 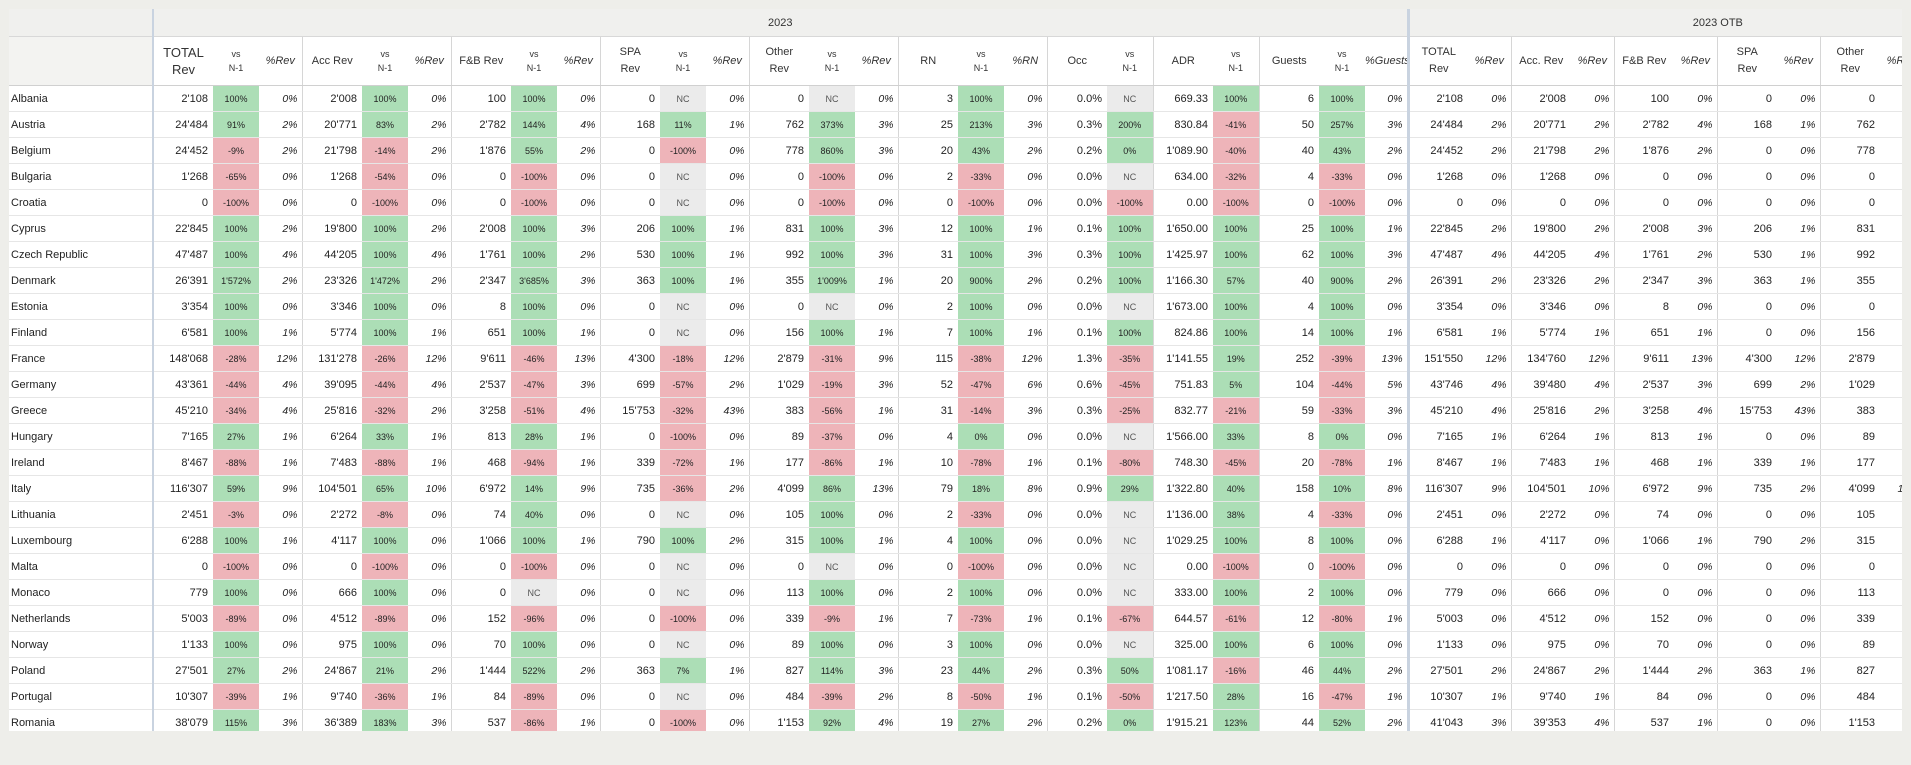 What do you see at coordinates (1025, 488) in the screenshot?
I see `share-cell: 8%` at bounding box center [1025, 488].